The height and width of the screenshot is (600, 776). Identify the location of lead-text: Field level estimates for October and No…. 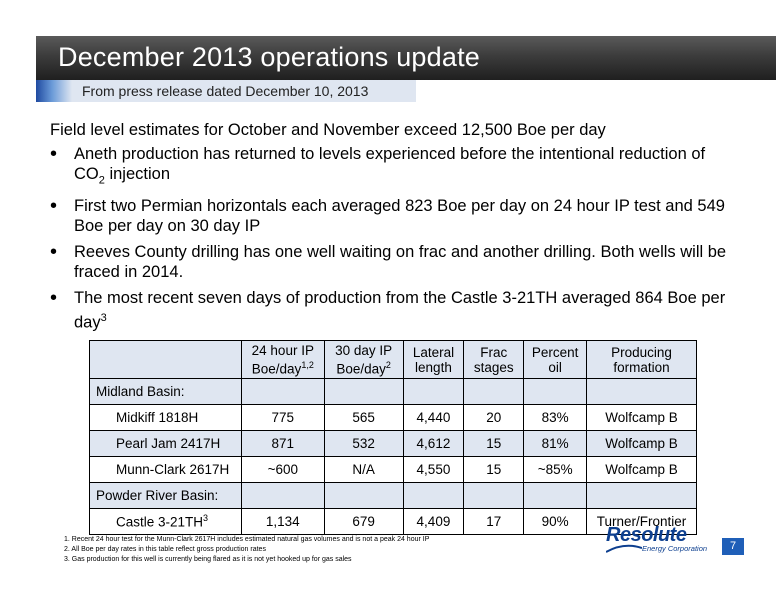
(328, 130).